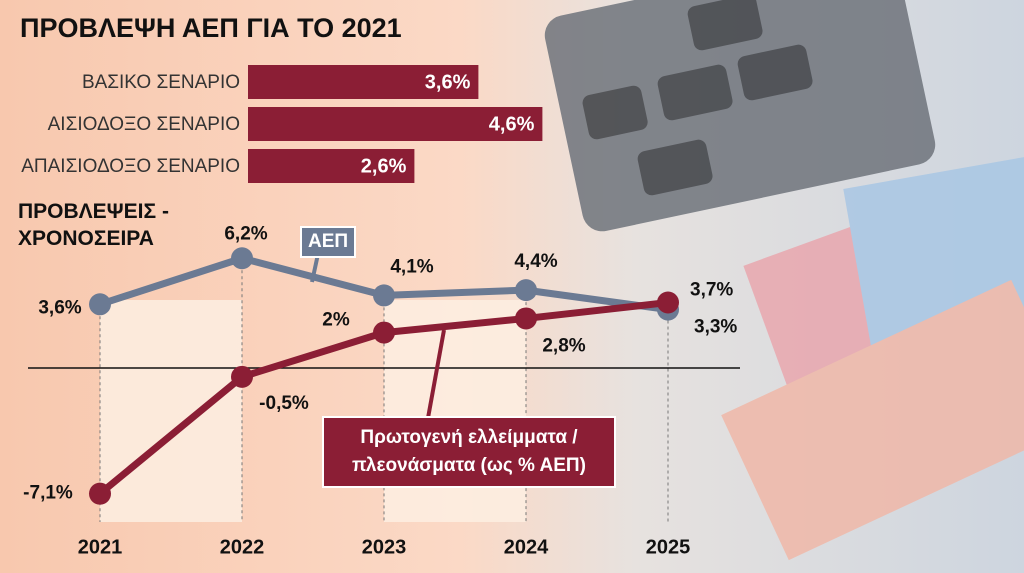 The width and height of the screenshot is (1024, 573). I want to click on category-label: ΑΙΣΙΟΔΟΞΟ ΣΕΝΑΡΙΟ, so click(144, 124).